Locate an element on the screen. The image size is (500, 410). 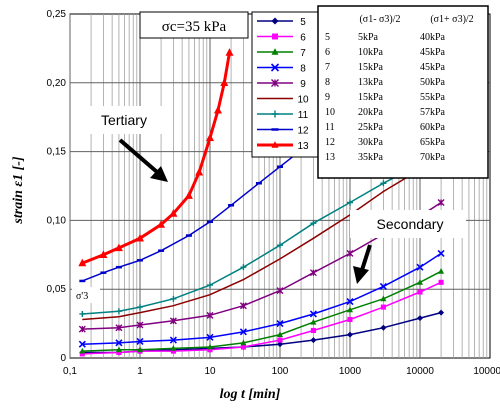
legend: 5 6 7 8 9 10 11 12 13 is located at coordinates (285, 84).